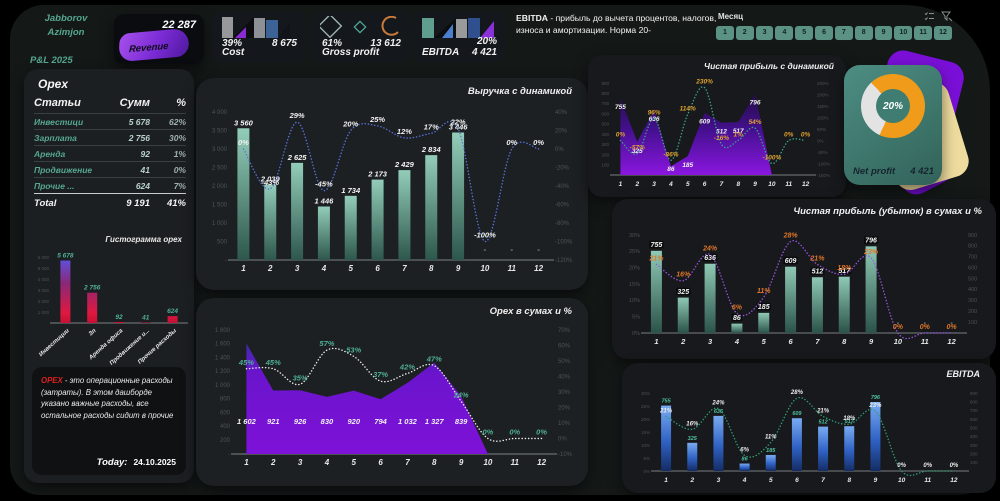 This screenshot has width=1000, height=501. I want to click on opex-table-title: Opex, so click(53, 84).